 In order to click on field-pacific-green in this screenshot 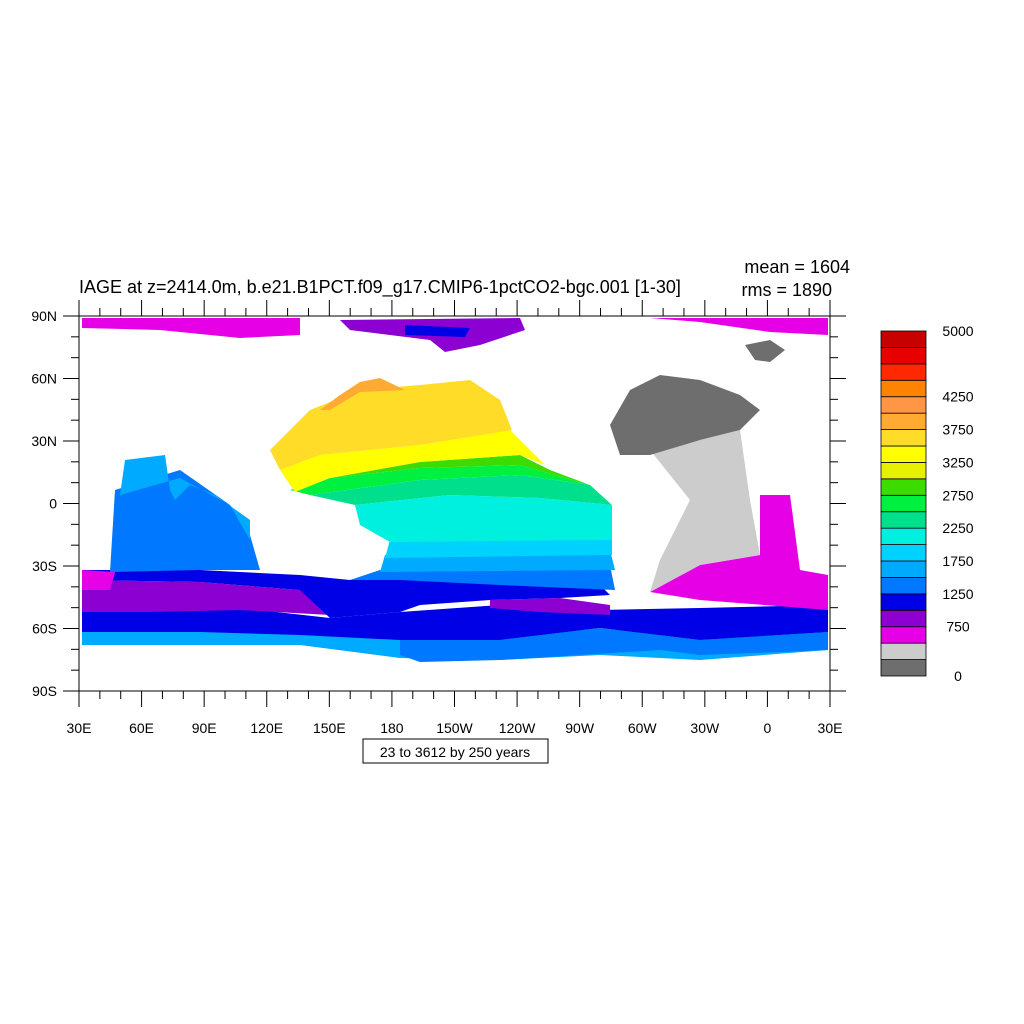, I will do `click(440, 480)`.